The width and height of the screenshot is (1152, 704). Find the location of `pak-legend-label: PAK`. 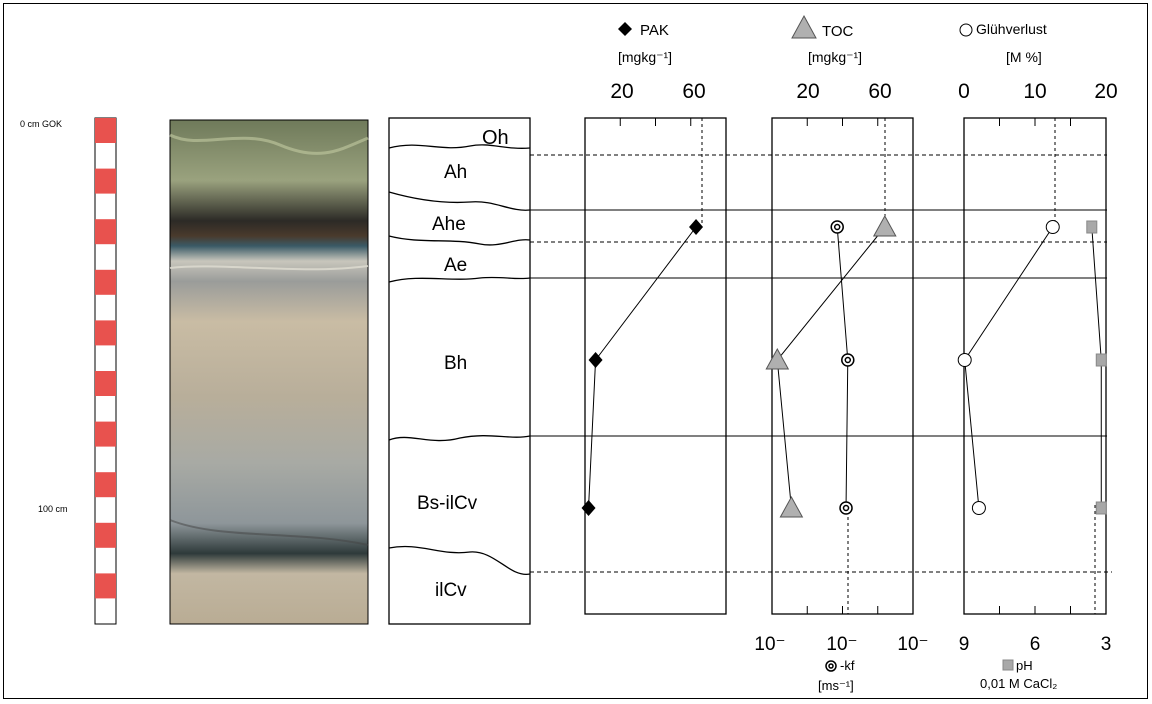

pak-legend-label: PAK is located at coordinates (654, 30).